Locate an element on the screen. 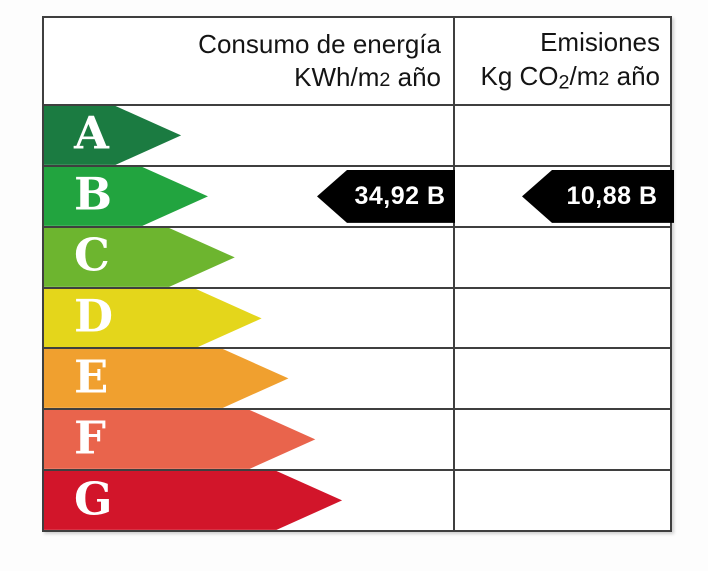 This screenshot has height=571, width=708. rating-row-b: B 34,92 B 10,88 B is located at coordinates (359, 197).